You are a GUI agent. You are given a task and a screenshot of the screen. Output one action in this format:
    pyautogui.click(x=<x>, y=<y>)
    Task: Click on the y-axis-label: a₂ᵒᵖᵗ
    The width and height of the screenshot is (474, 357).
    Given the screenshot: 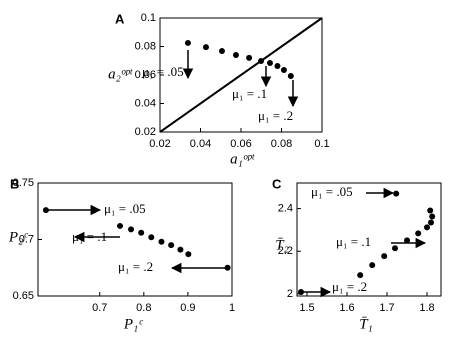 What is the action you would take?
    pyautogui.click(x=120, y=74)
    